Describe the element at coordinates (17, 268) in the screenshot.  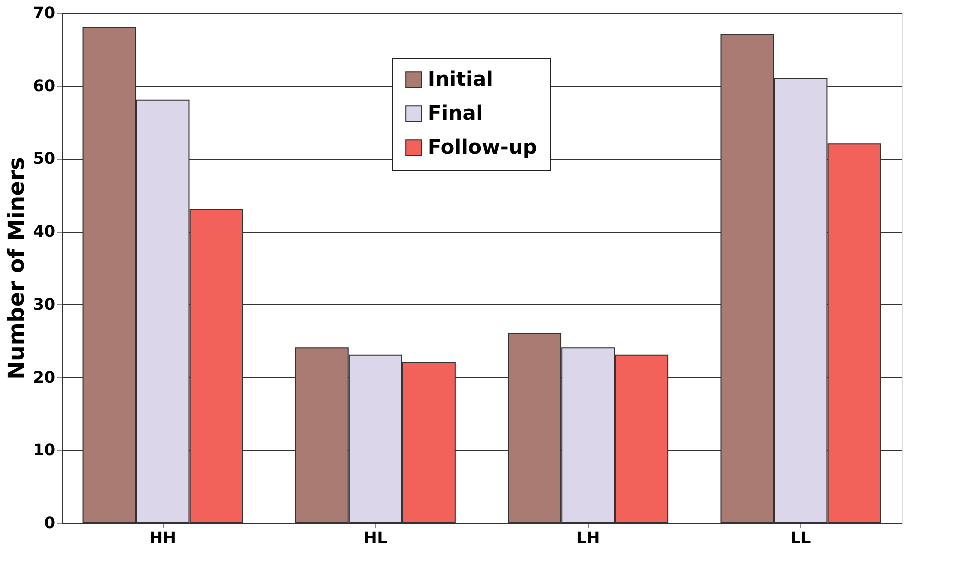
I see `y-axis-title: Number of Miners` at that location.